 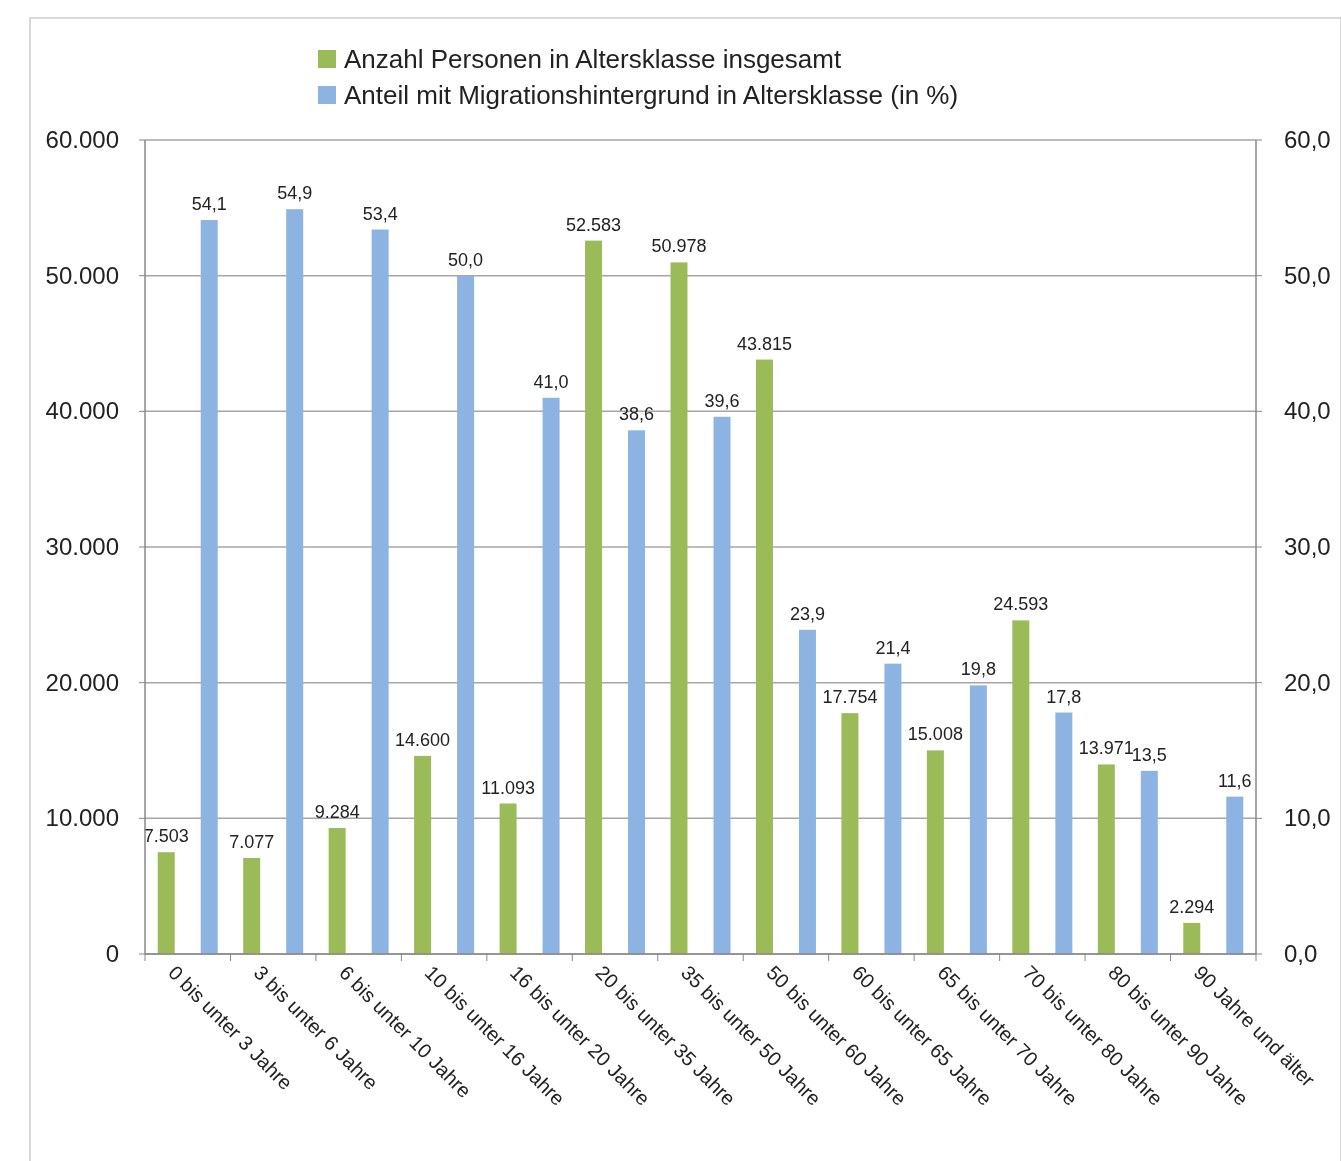 I want to click on data-label: 2.294, so click(x=1192, y=906).